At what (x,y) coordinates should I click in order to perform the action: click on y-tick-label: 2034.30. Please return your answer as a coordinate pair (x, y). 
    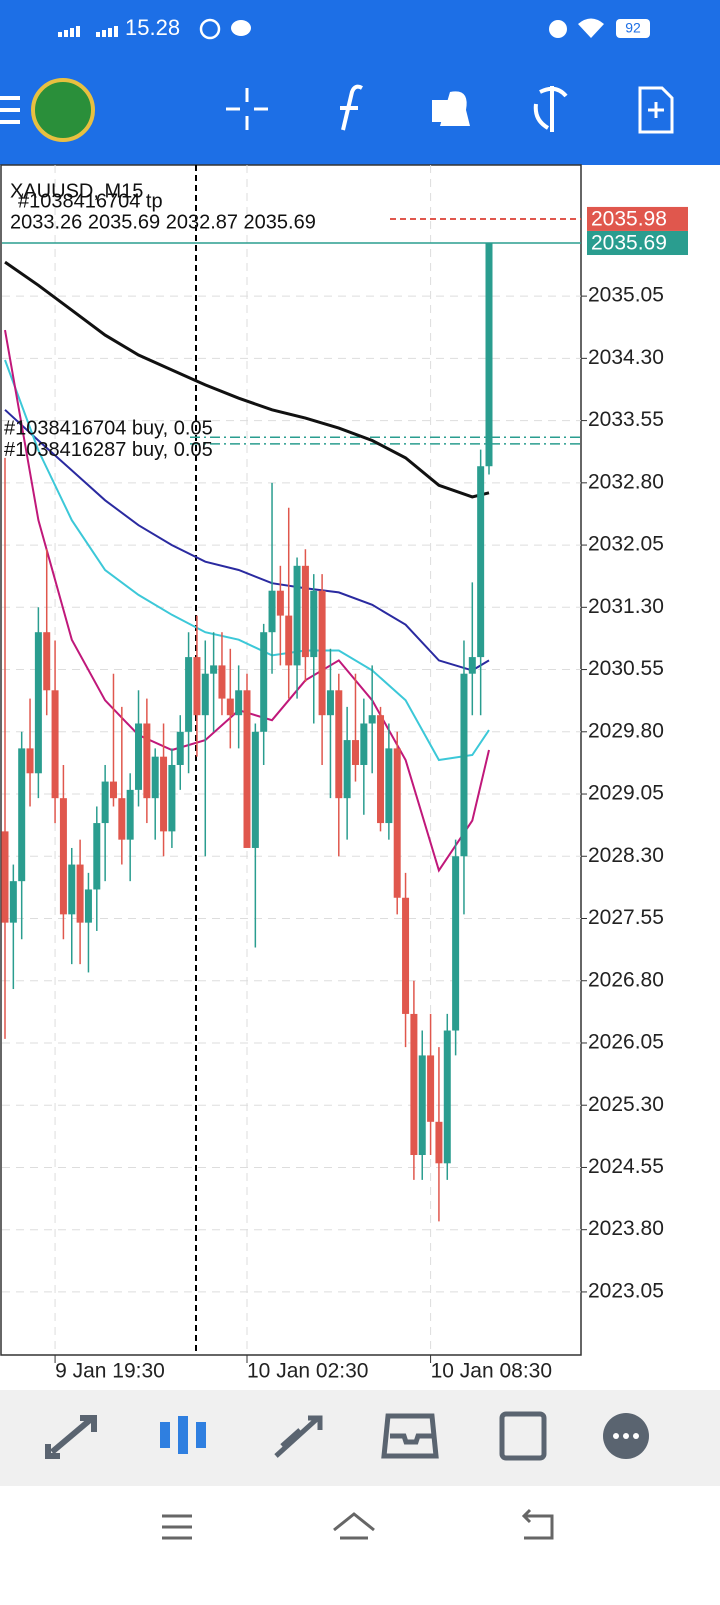
    Looking at the image, I should click on (626, 357).